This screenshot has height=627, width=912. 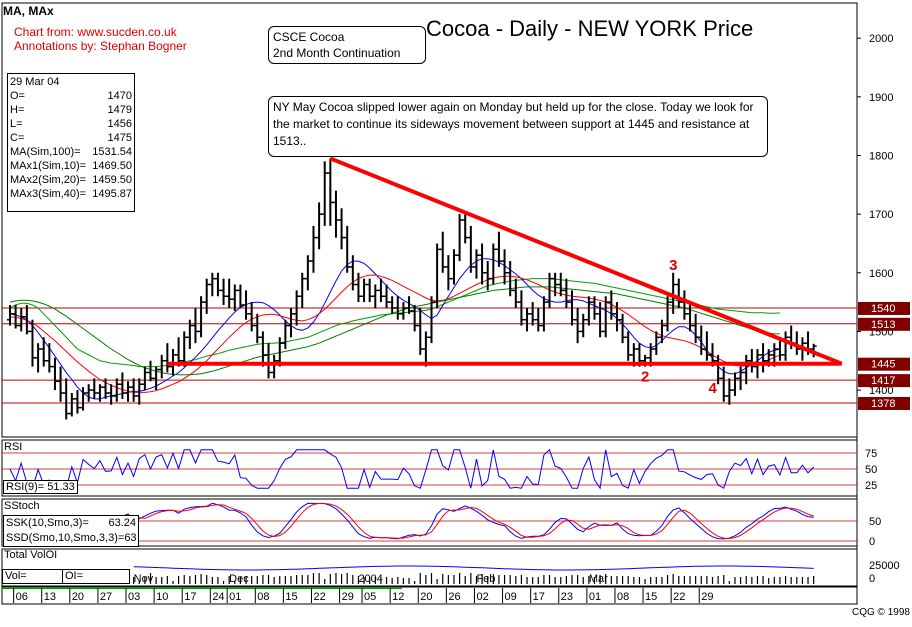 I want to click on x-tick-label: 15, so click(x=651, y=597).